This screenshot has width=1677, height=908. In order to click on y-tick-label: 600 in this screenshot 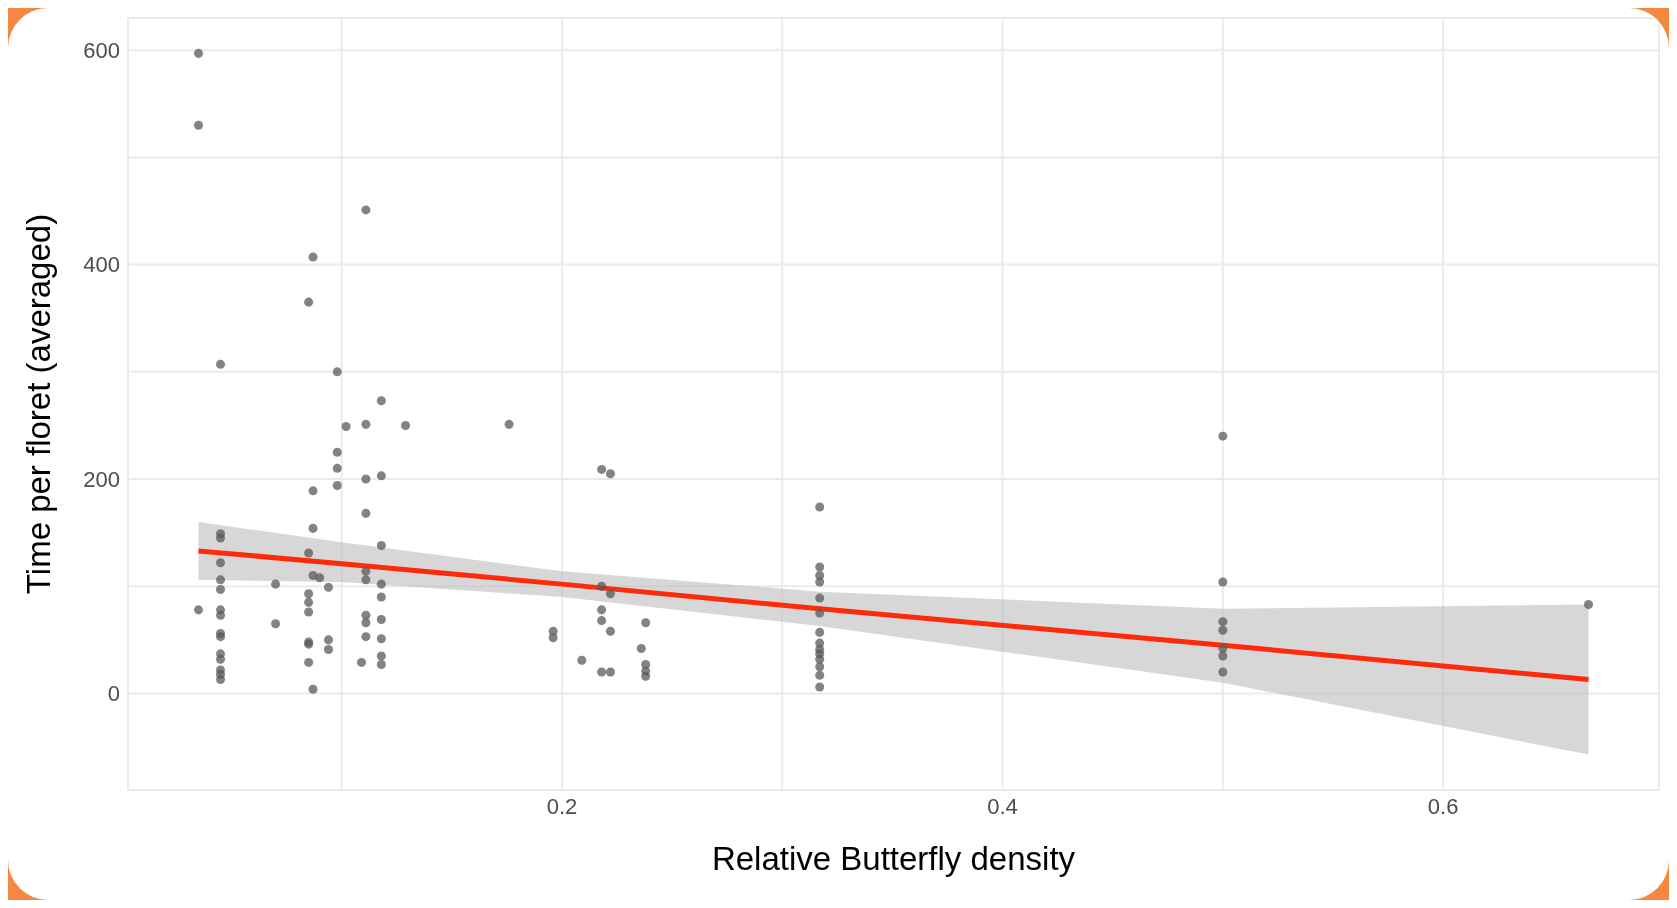, I will do `click(101, 50)`.